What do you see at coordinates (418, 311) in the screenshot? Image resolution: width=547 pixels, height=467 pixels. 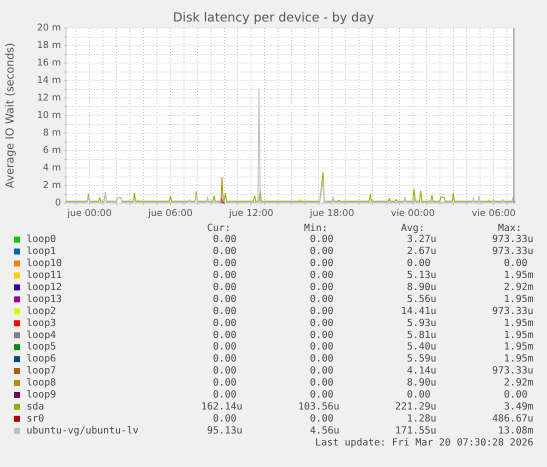 I see `text: 14.41u` at bounding box center [418, 311].